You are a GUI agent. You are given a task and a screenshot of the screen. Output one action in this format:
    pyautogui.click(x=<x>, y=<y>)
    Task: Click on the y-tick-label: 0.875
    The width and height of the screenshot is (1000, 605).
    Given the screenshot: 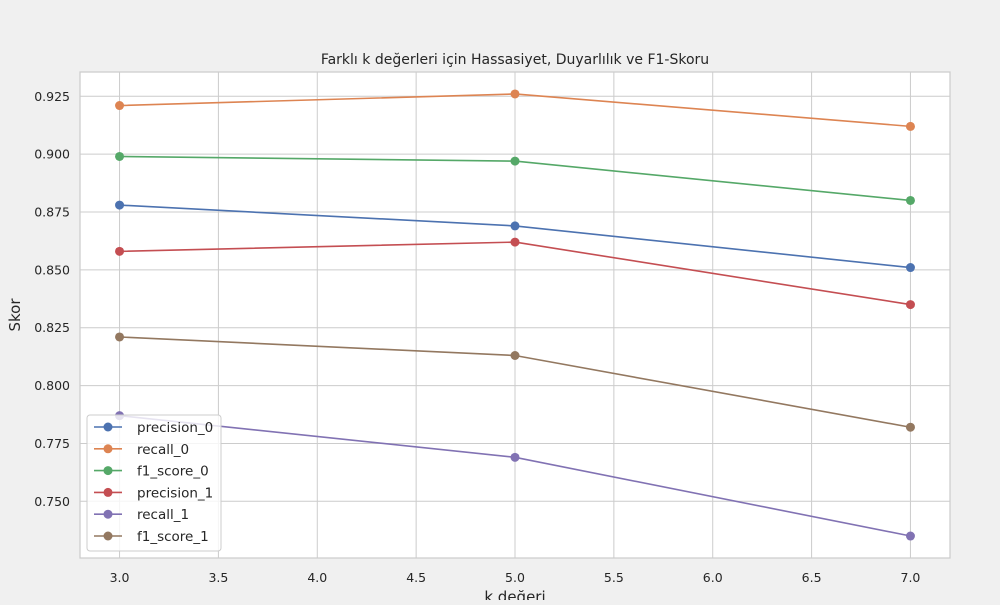 What is the action you would take?
    pyautogui.click(x=52, y=212)
    